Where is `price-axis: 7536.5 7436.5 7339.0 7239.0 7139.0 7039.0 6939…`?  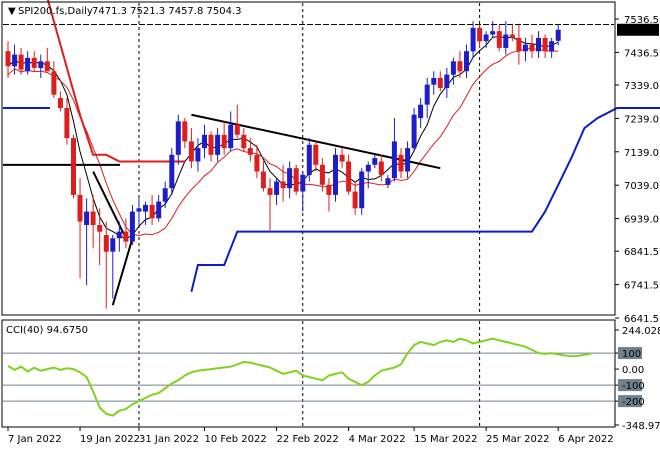 price-axis: 7536.5 7436.5 7339.0 7239.0 7139.0 7039.0 6939… is located at coordinates (637, 170).